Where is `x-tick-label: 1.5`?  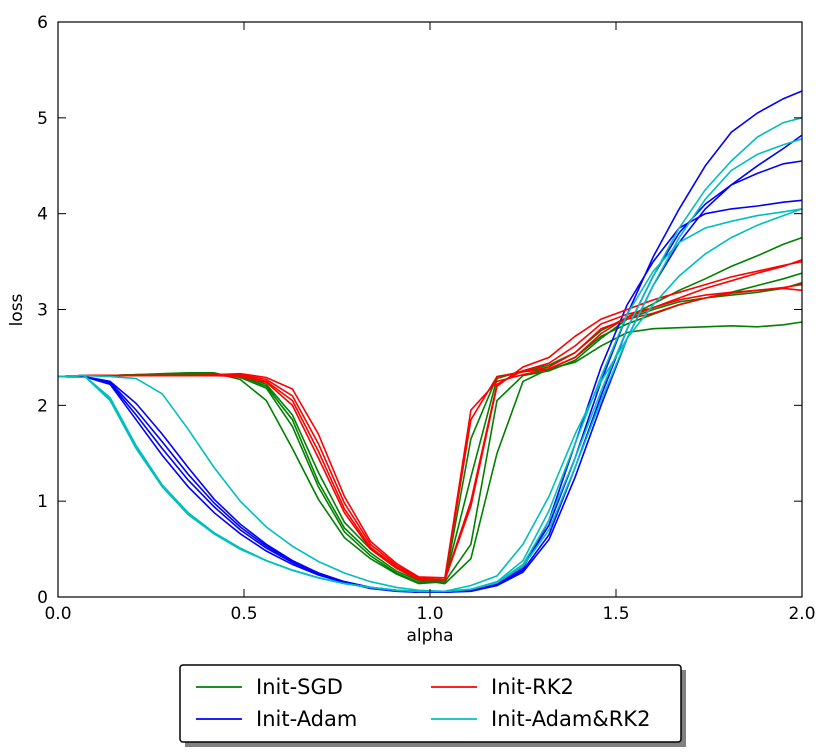 x-tick-label: 1.5 is located at coordinates (615, 614).